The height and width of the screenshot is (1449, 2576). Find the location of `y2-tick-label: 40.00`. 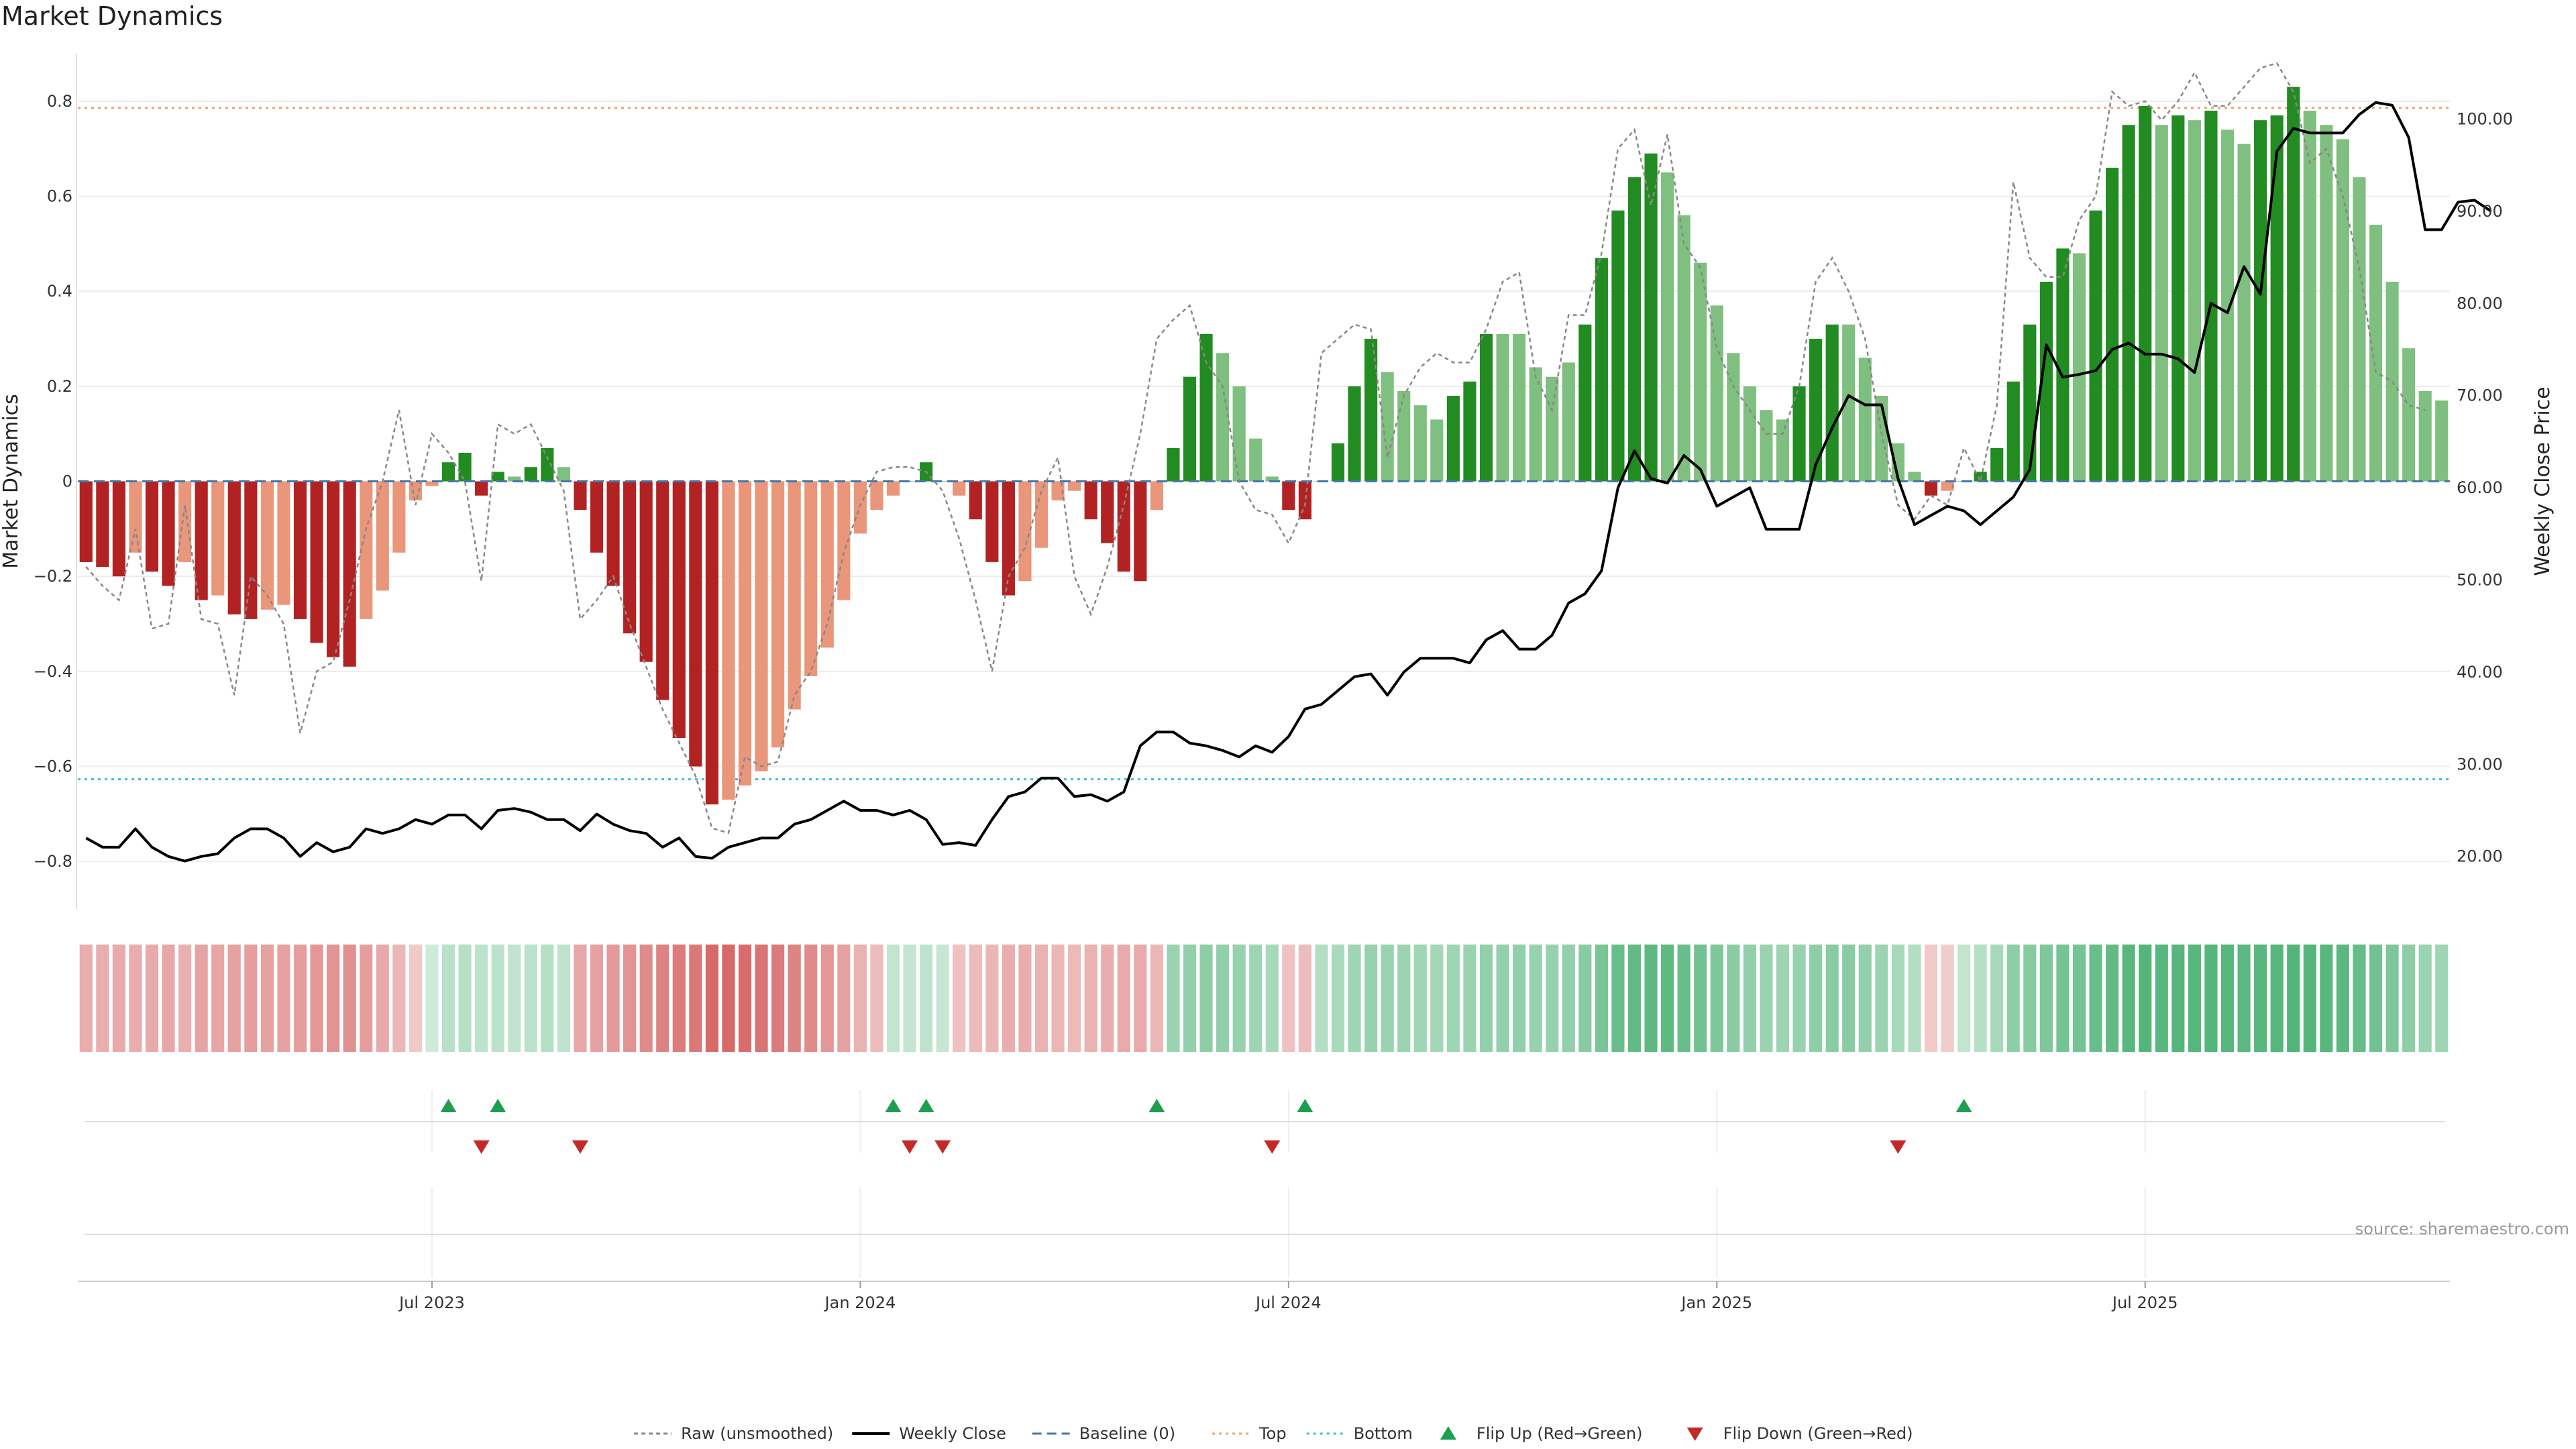

y2-tick-label: 40.00 is located at coordinates (2480, 672).